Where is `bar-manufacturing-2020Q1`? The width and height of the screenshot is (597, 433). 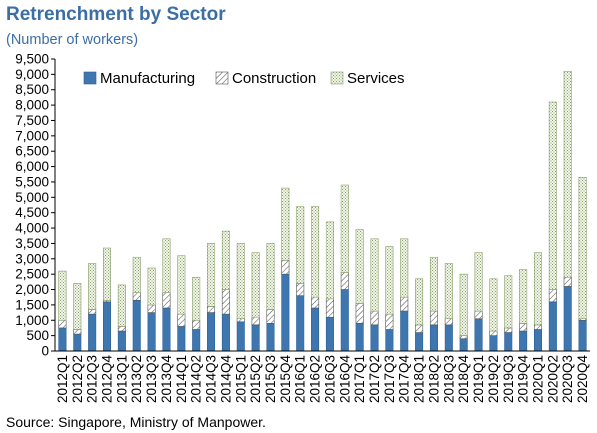 bar-manufacturing-2020Q1 is located at coordinates (538, 340).